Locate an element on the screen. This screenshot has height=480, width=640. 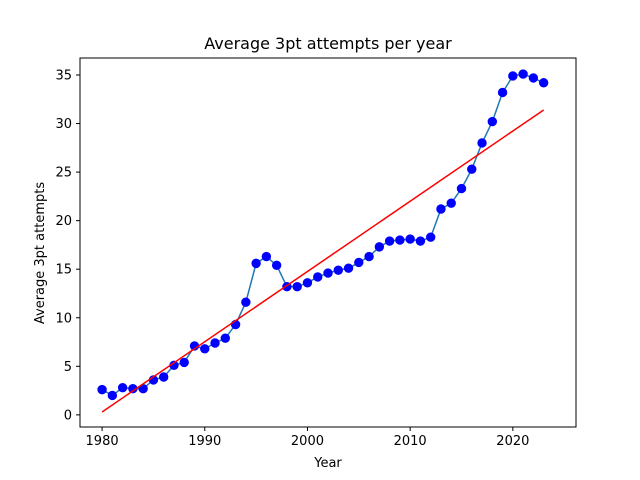
x-tick-label: 2020 is located at coordinates (512, 441).